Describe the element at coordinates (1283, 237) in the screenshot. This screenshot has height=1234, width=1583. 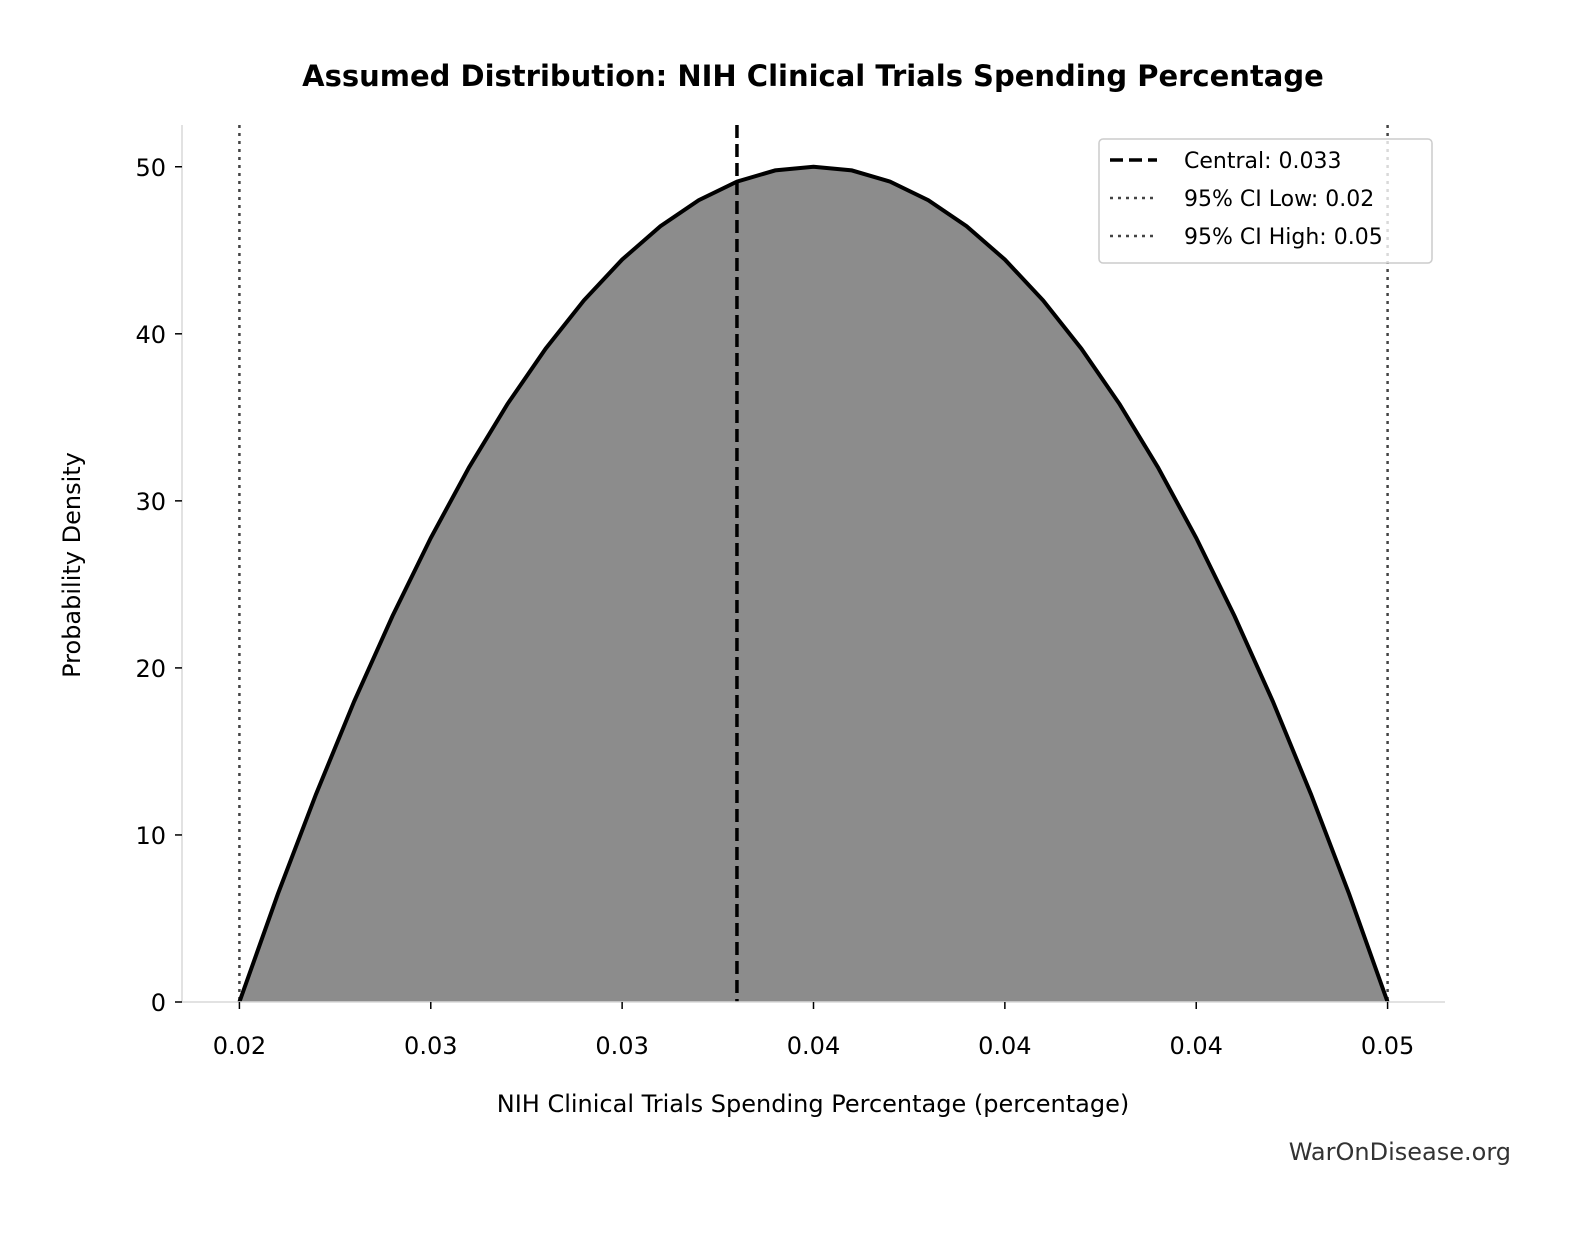
I see `legend-label: 95% CI High: 0.05` at that location.